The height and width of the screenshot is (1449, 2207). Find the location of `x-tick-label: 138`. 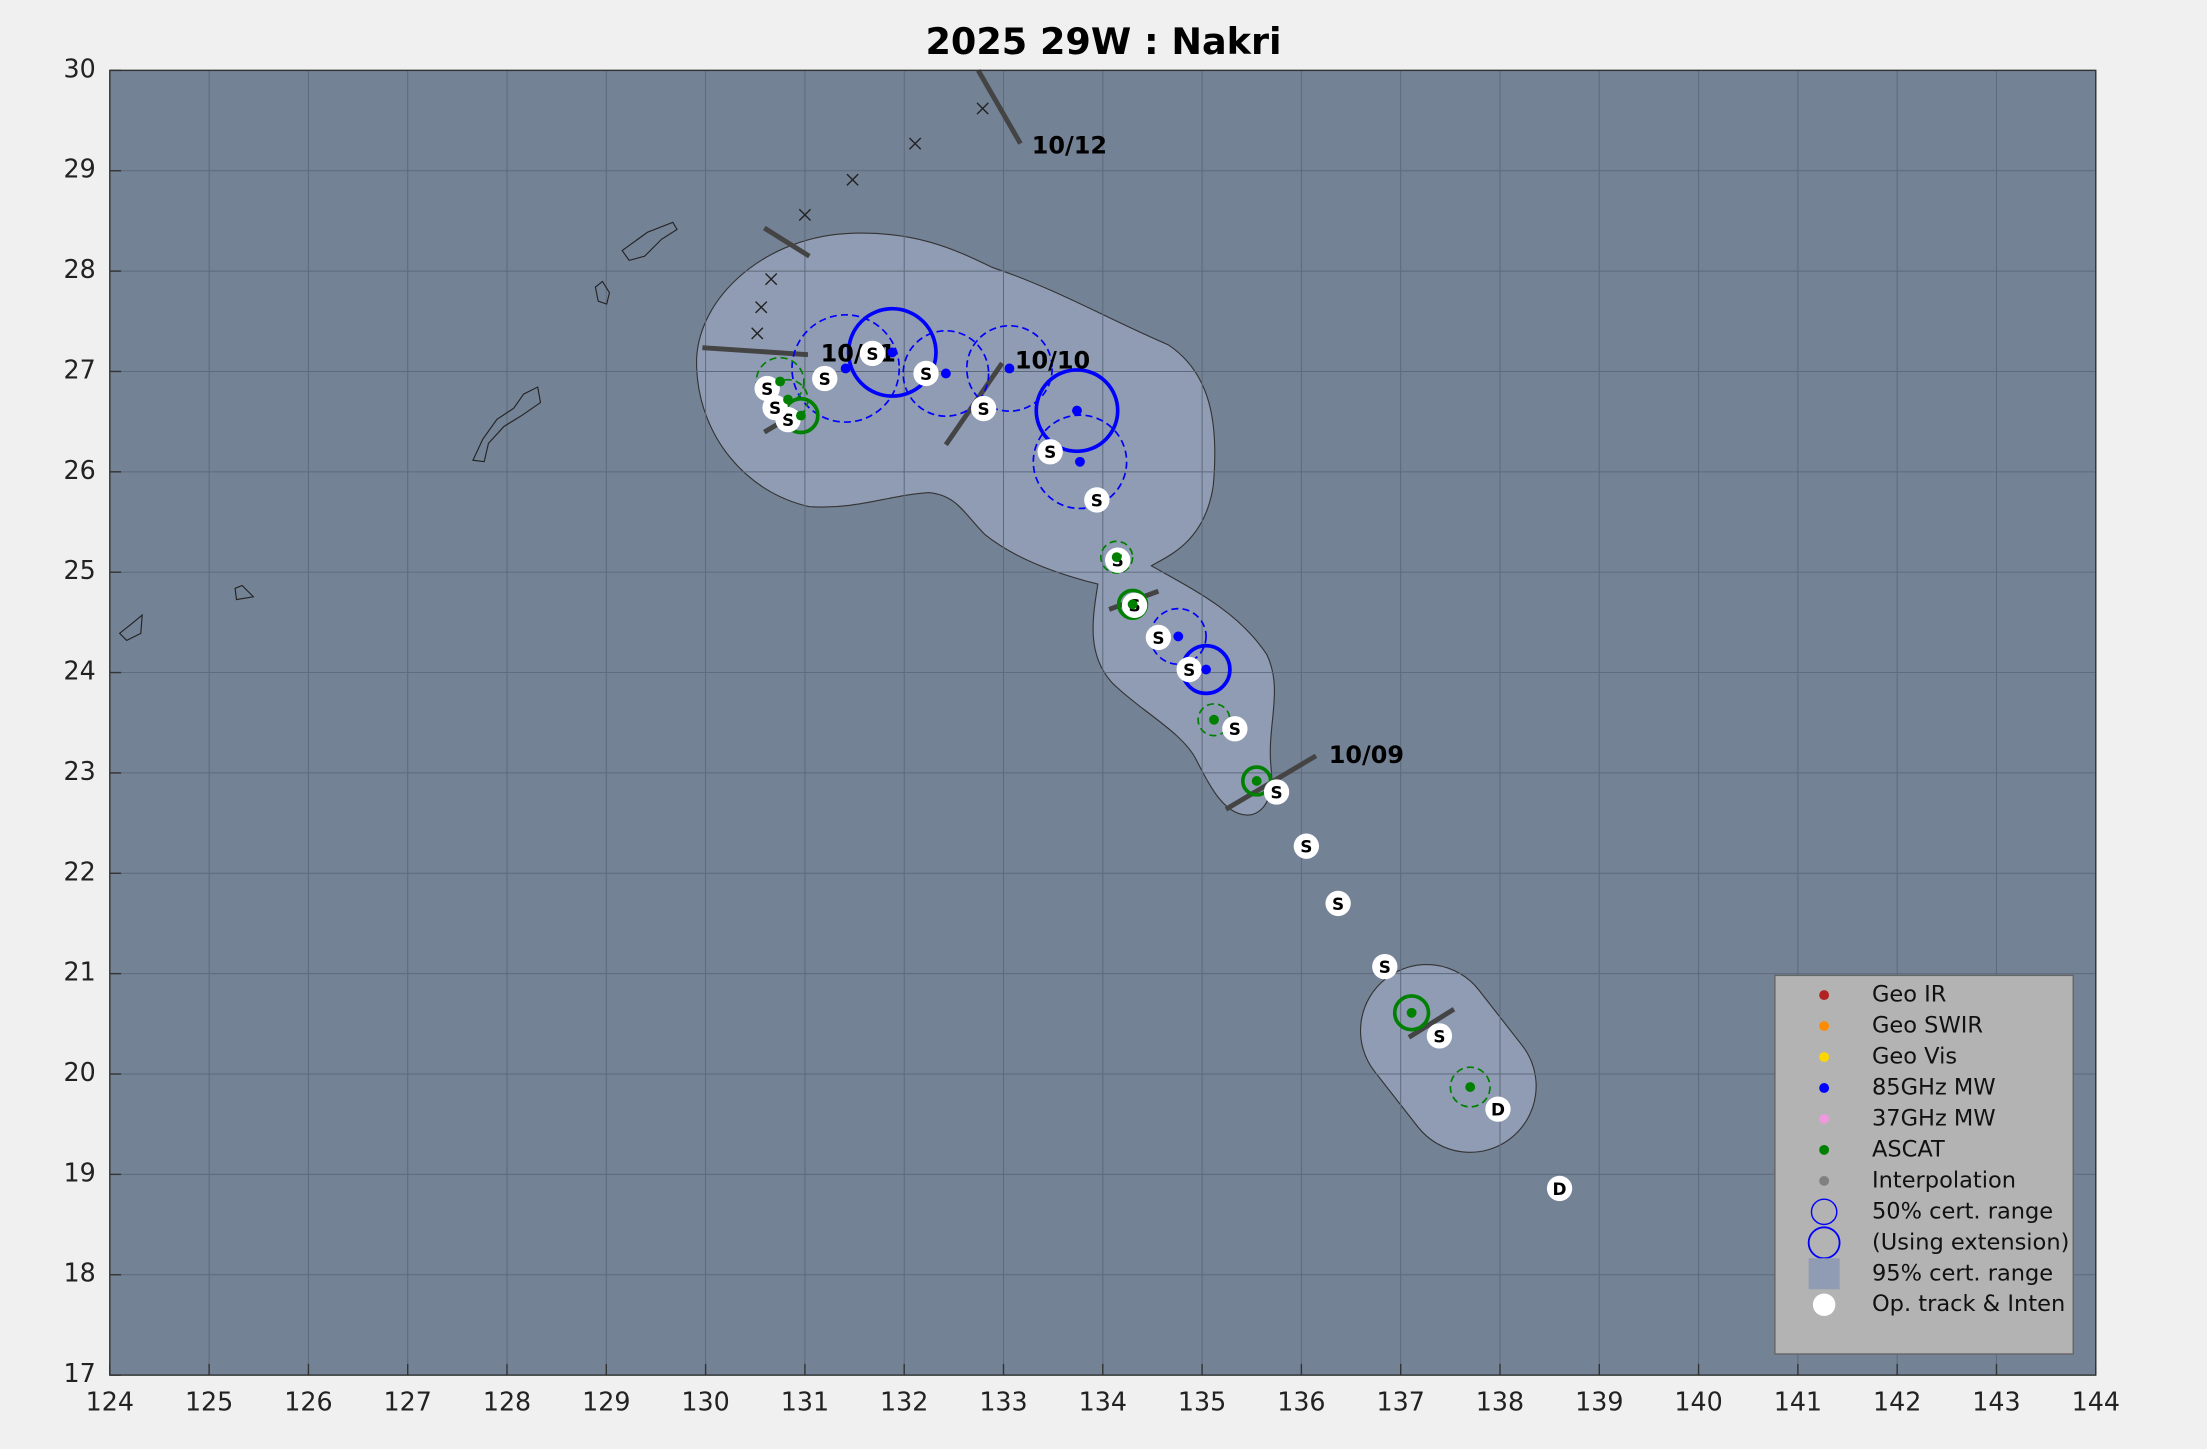

x-tick-label: 138 is located at coordinates (1500, 1401).